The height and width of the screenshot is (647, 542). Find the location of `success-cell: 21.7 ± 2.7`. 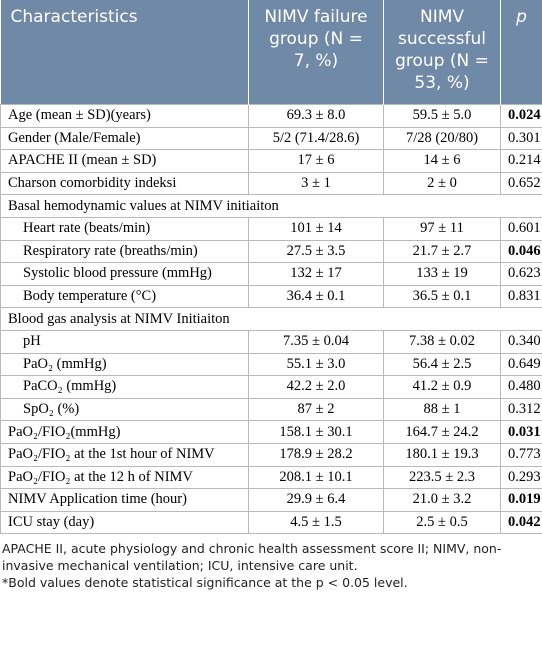

success-cell: 21.7 ± 2.7 is located at coordinates (442, 251).